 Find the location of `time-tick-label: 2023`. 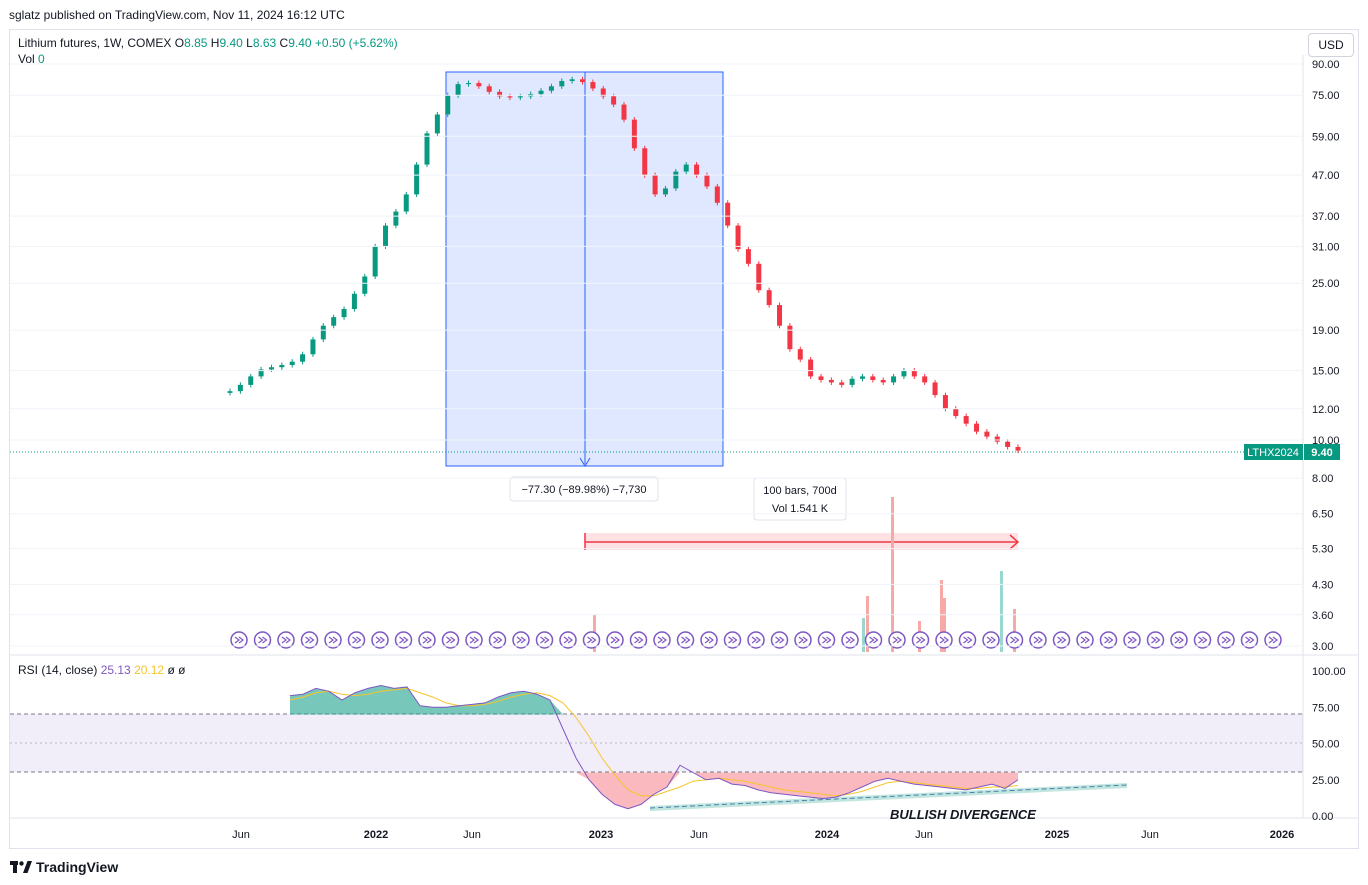

time-tick-label: 2023 is located at coordinates (601, 835).